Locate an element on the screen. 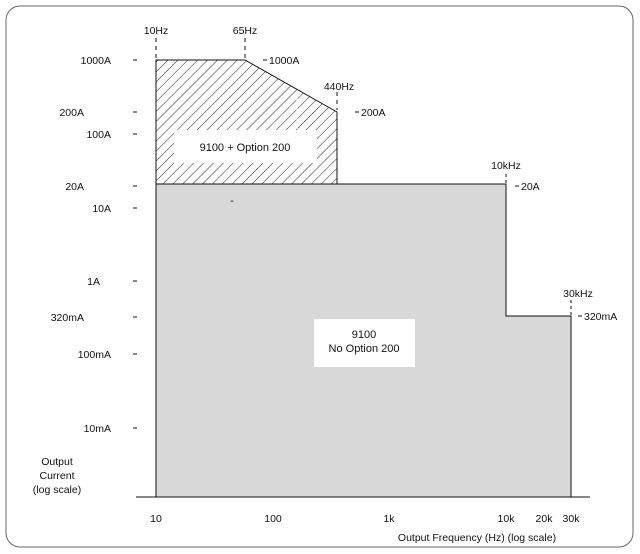 The height and width of the screenshot is (554, 640). y-axis-title-line-1: Output is located at coordinates (57, 462).